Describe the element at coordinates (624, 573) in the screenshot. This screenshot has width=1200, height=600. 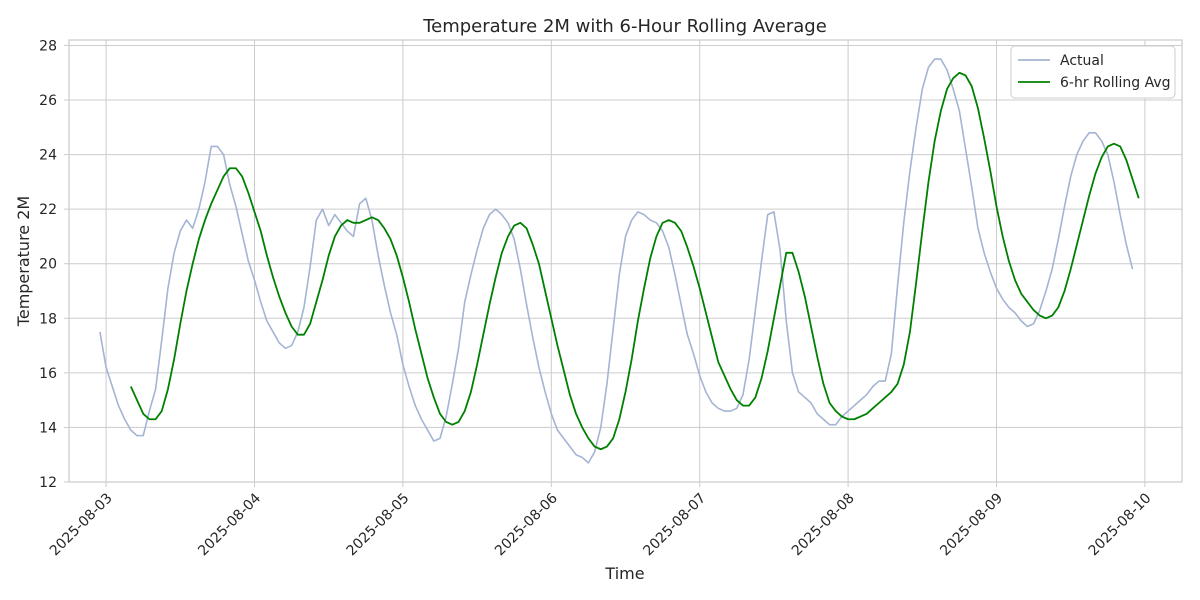
I see `x-axis-label: Time` at that location.